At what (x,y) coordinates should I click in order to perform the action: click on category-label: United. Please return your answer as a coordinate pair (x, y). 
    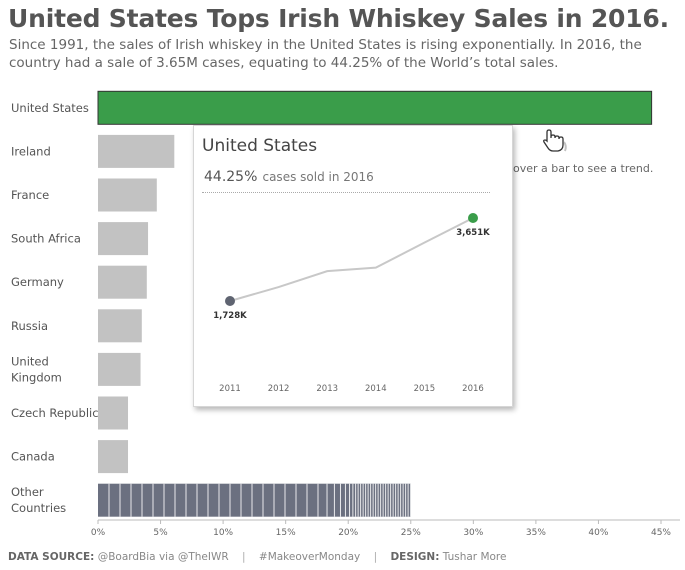
    Looking at the image, I should click on (30, 361).